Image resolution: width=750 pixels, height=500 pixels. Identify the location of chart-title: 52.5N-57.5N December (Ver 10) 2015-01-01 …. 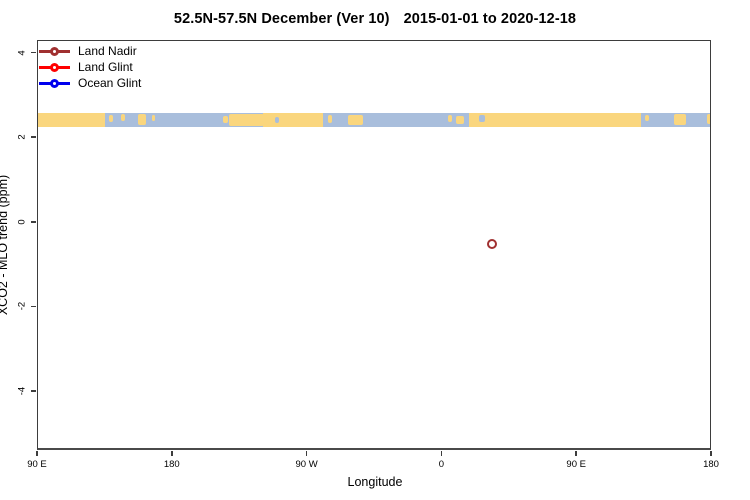
(375, 19).